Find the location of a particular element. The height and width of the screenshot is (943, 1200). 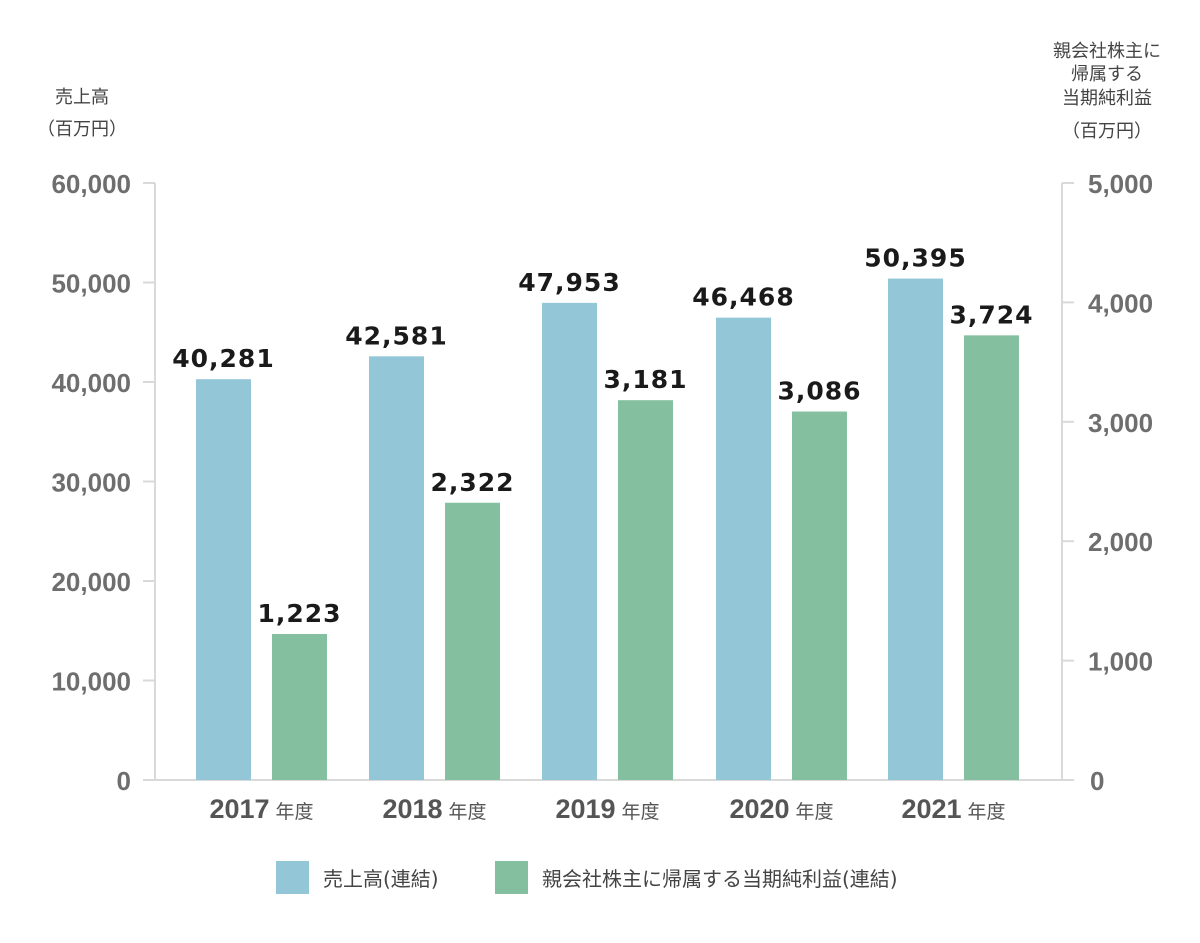

left-tick-label: 20,000 is located at coordinates (91, 582).